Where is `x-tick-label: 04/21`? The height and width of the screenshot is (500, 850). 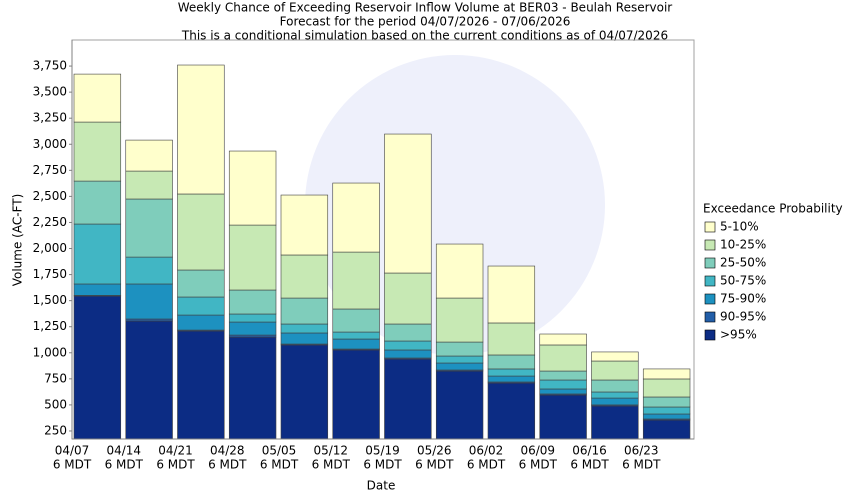
x-tick-label: 04/21 is located at coordinates (175, 451).